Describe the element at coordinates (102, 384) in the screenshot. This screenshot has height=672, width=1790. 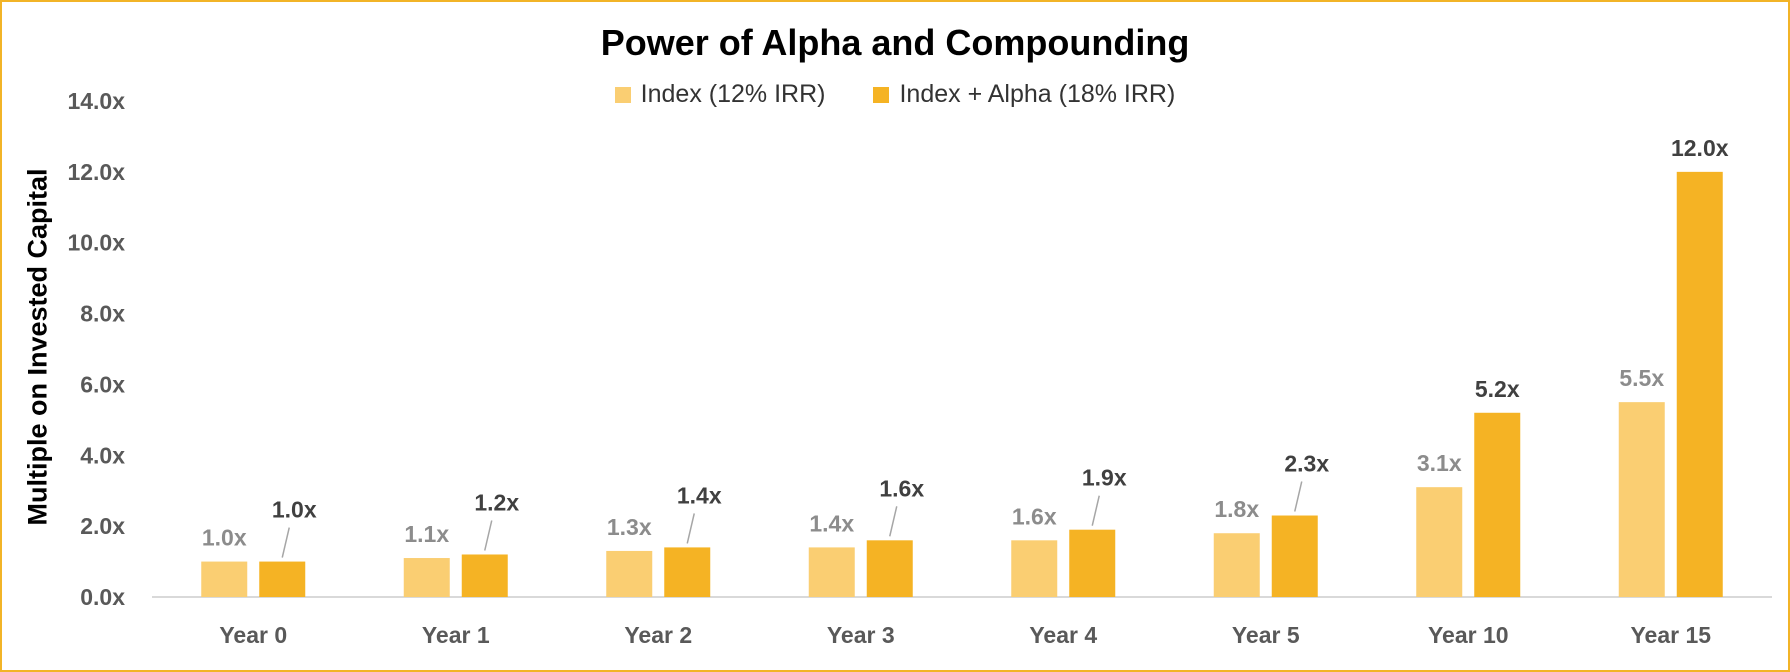
I see `y-tick-label: 6.0x` at that location.